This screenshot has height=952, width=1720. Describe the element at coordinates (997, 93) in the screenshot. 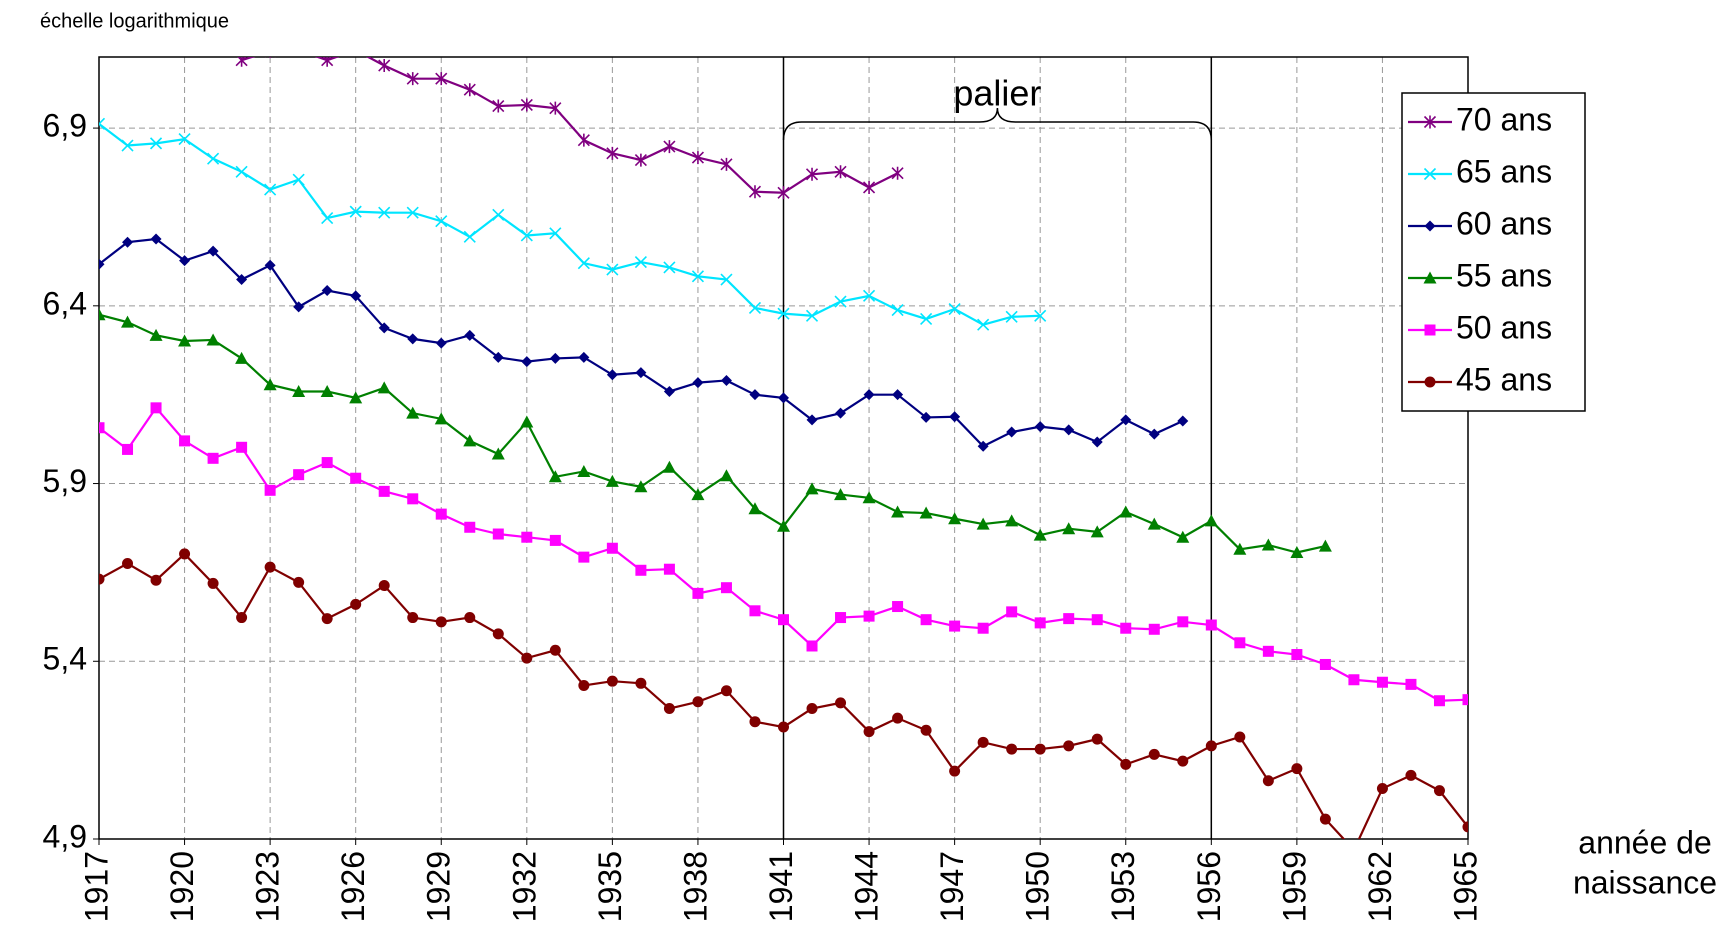

I see `palier-label: palier` at that location.